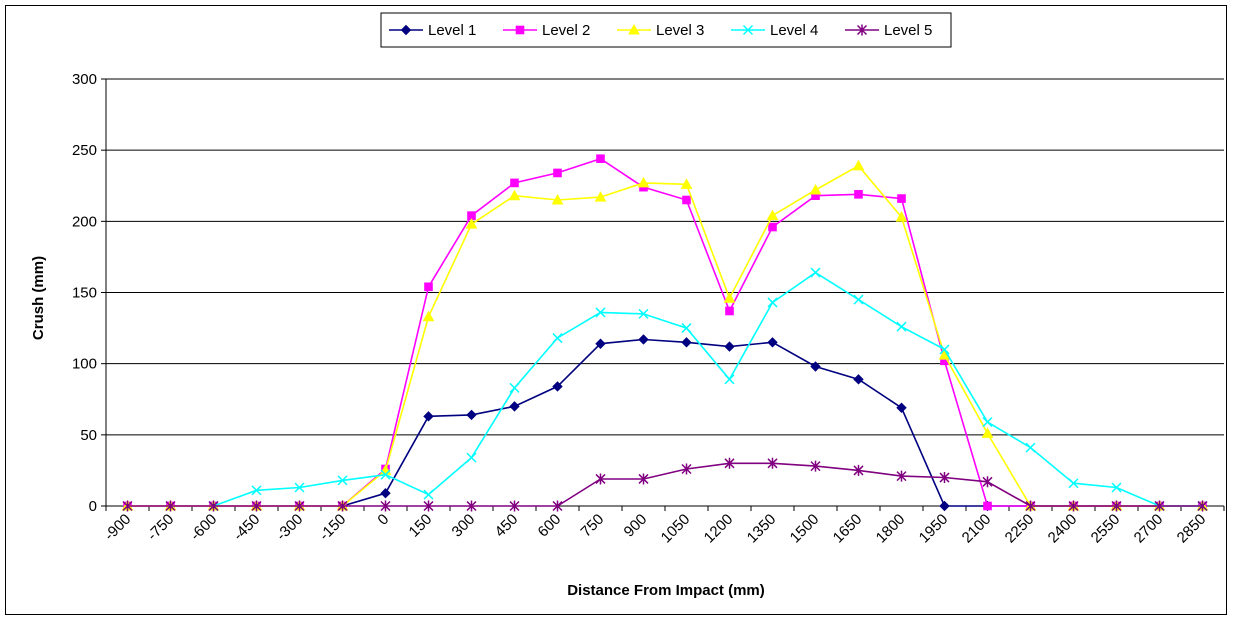 This screenshot has height=620, width=1233. What do you see at coordinates (84, 221) in the screenshot?
I see `y-tick-label: 200` at bounding box center [84, 221].